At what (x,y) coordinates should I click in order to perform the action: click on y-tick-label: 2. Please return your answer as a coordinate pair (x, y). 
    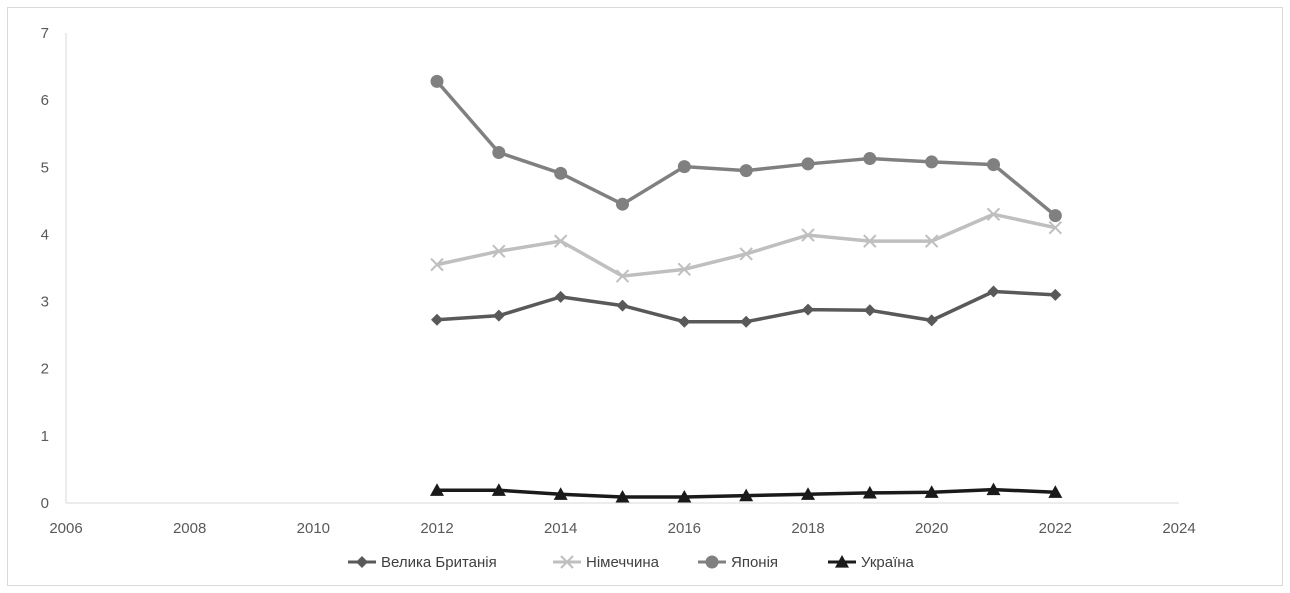
    Looking at the image, I should click on (45, 369).